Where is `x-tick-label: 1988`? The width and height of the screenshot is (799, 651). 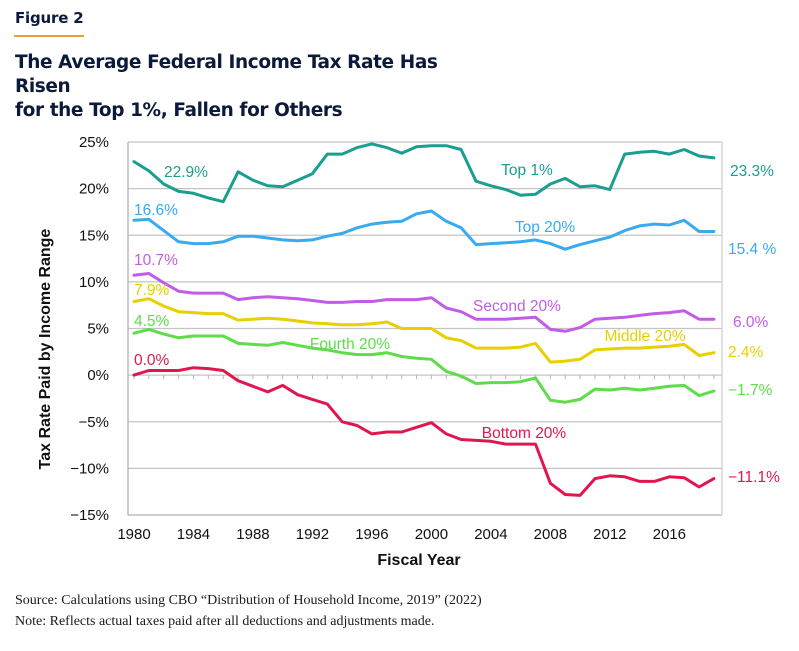
x-tick-label: 1988 is located at coordinates (252, 534).